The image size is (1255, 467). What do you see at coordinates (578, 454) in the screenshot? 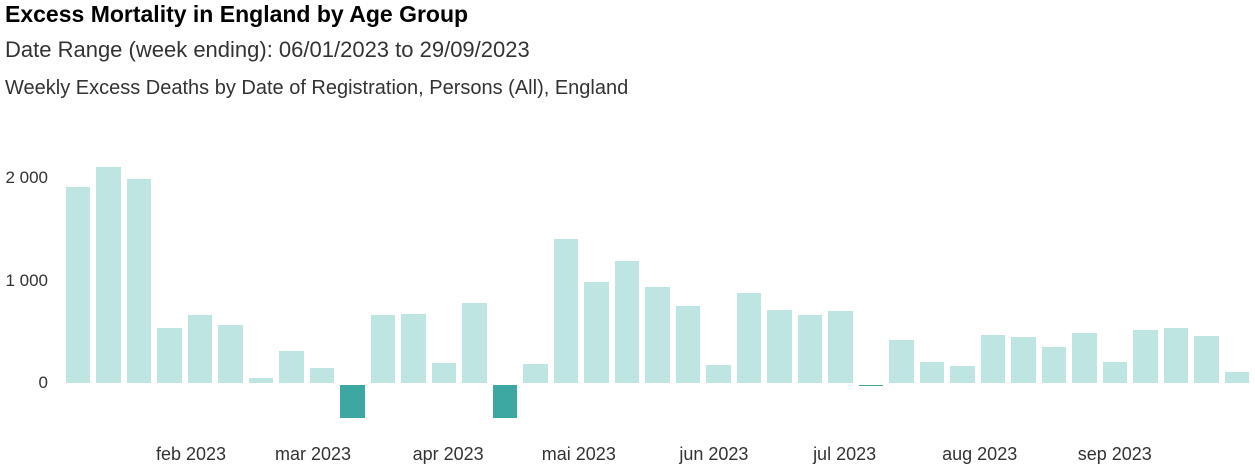
I see `x-axis-label: mai 2023` at bounding box center [578, 454].